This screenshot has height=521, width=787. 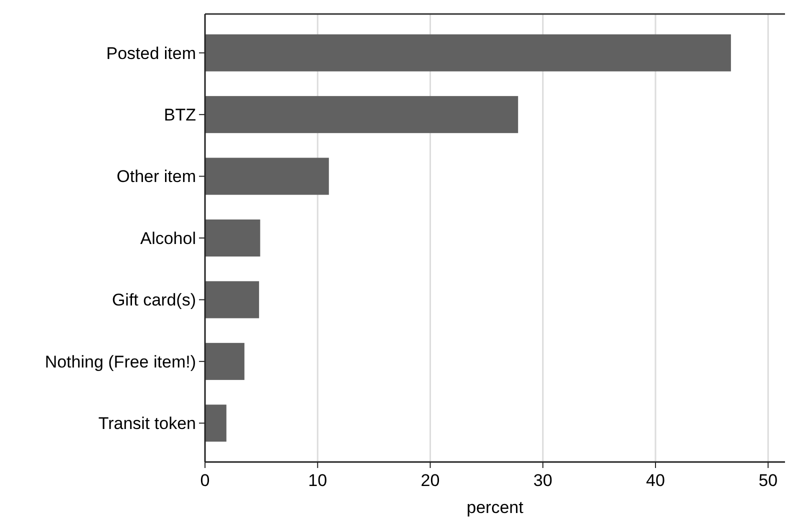 I want to click on y-tick-label: Transit token, so click(x=147, y=424).